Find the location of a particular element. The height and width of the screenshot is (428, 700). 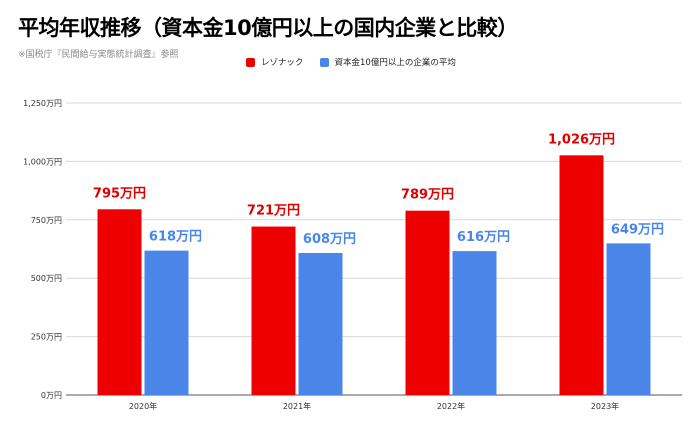

legend-item-resonac: レゾナック is located at coordinates (275, 62).